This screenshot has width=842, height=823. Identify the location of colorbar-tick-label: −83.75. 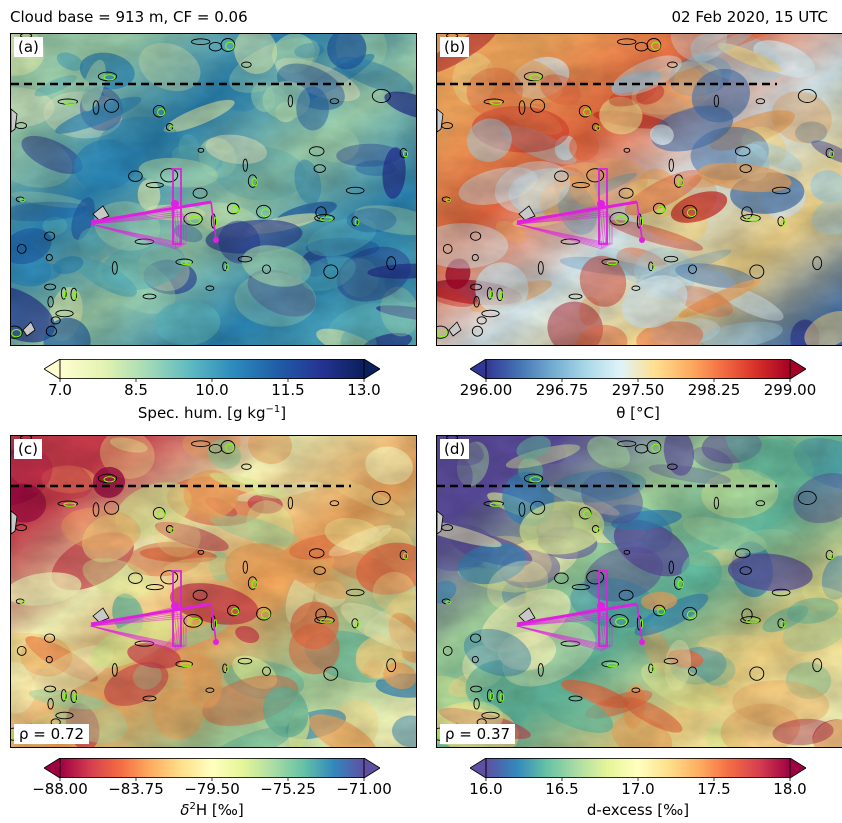
(136, 789).